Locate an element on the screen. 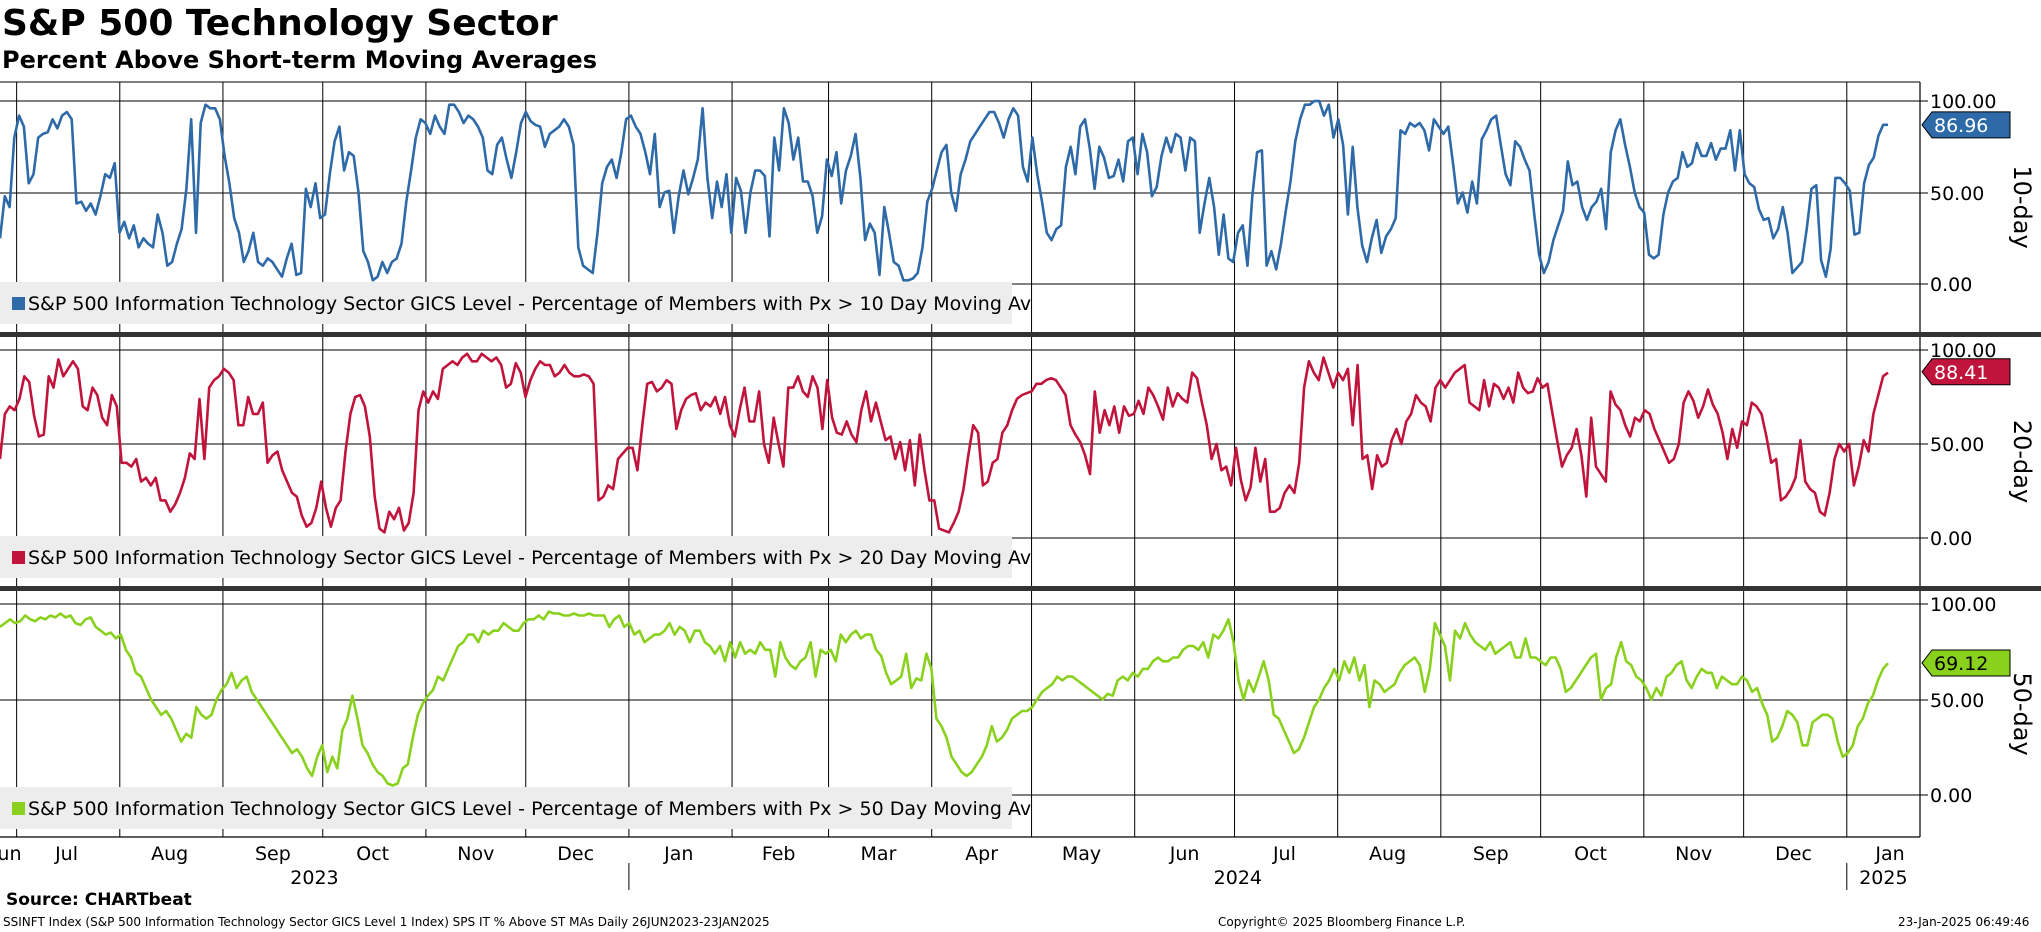 The image size is (2041, 932). panel-axis-label: 20-day is located at coordinates (2022, 461).